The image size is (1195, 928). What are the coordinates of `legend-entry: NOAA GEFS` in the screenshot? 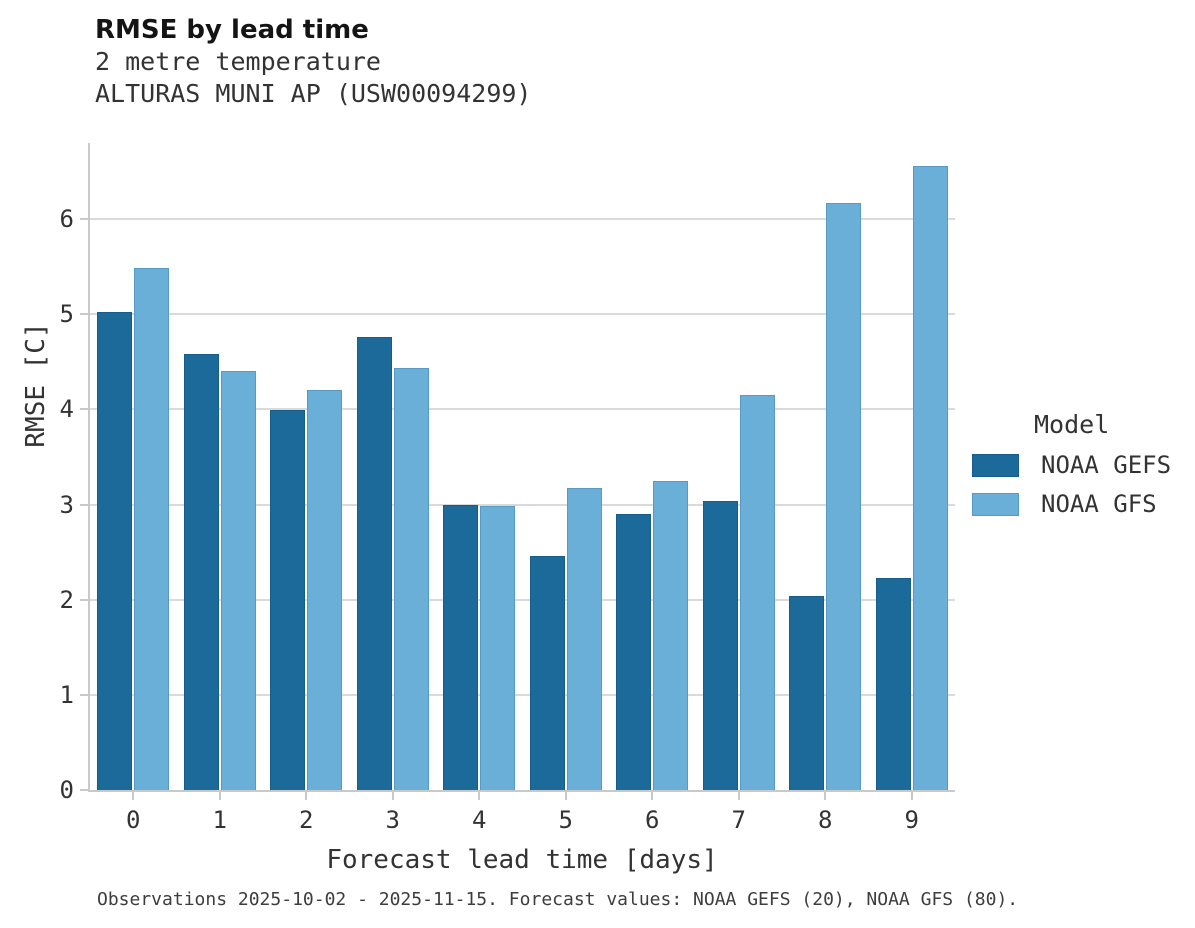 It's located at (1079, 465).